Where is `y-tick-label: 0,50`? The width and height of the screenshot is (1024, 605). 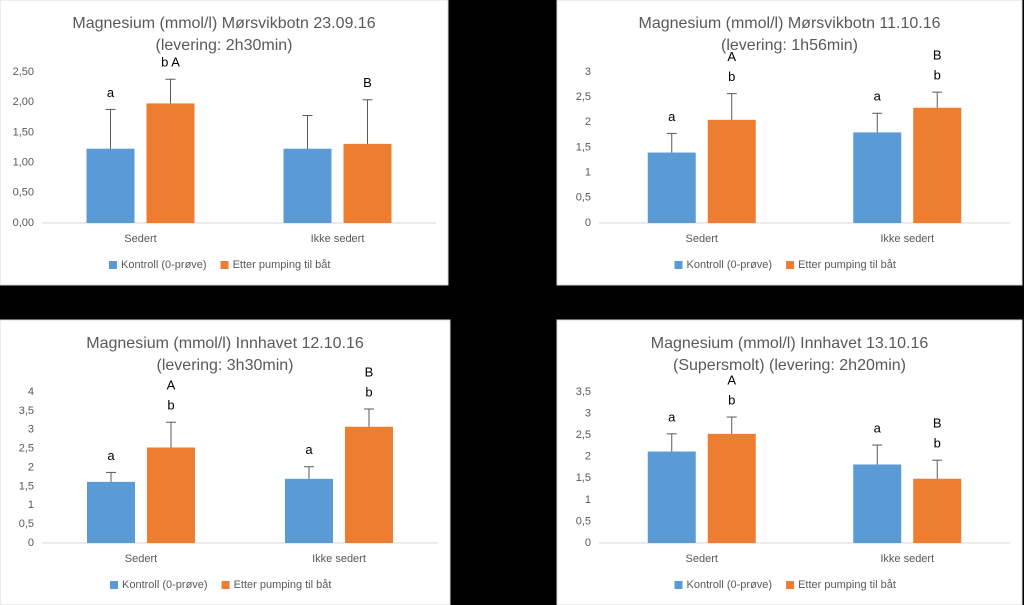 y-tick-label: 0,50 is located at coordinates (23, 193).